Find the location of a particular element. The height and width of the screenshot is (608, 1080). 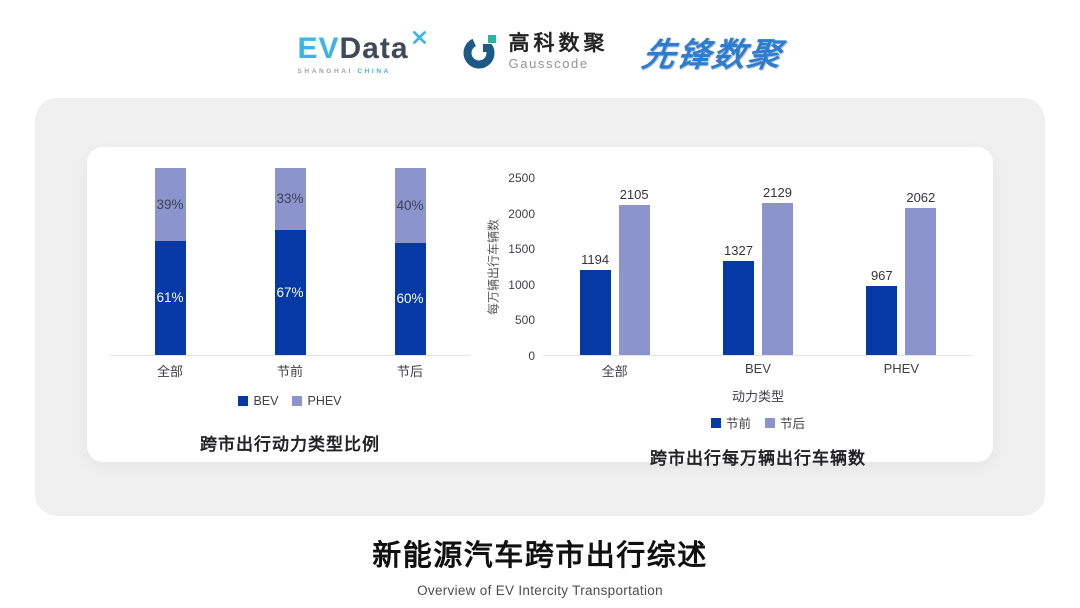

bar-segment: 33% is located at coordinates (290, 199).